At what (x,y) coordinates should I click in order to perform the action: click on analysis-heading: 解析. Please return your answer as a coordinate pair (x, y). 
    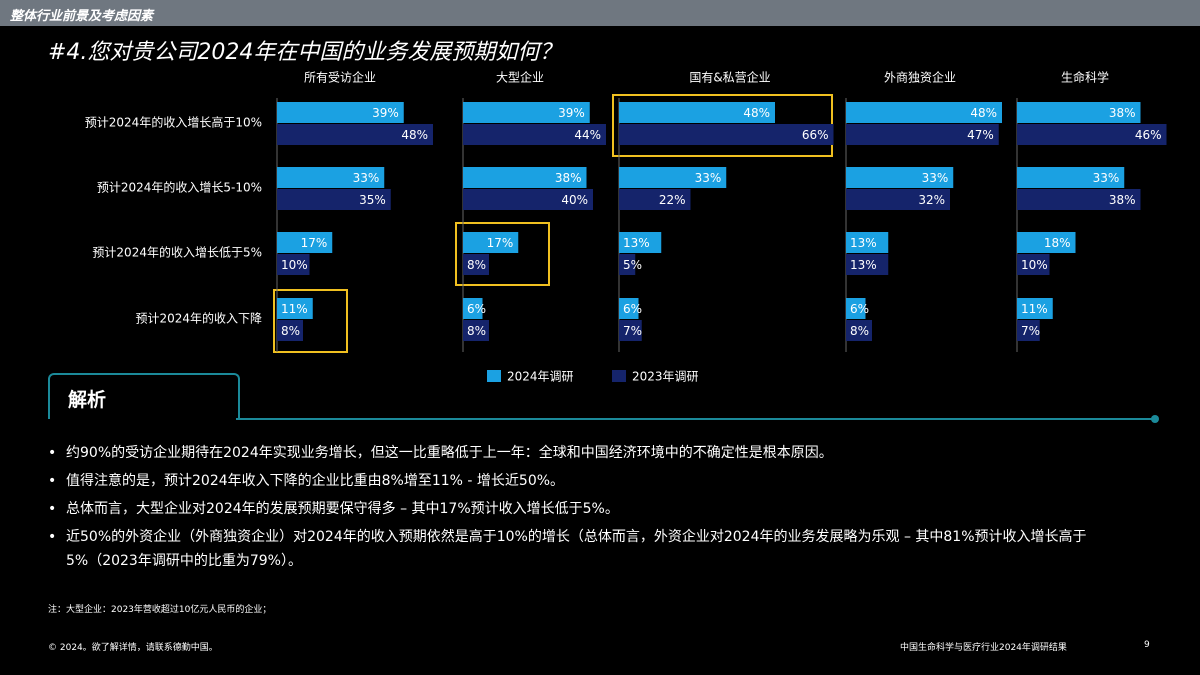
    Looking at the image, I should click on (87, 400).